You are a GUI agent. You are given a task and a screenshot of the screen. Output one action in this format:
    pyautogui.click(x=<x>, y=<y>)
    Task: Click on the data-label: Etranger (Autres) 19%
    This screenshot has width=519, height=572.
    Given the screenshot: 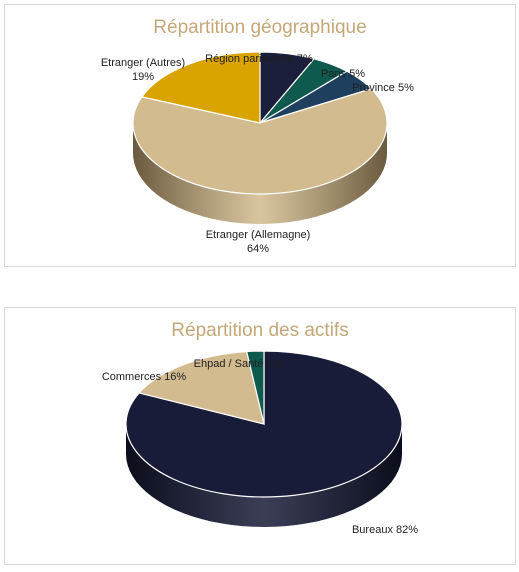 What is the action you would take?
    pyautogui.click(x=143, y=70)
    